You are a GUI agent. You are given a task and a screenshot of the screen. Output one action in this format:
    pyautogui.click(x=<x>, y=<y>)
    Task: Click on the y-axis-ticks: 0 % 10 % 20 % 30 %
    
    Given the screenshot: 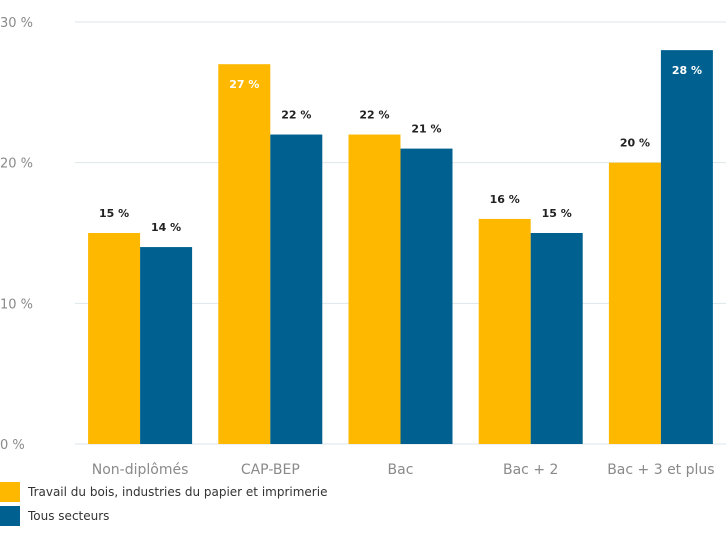 What is the action you would take?
    pyautogui.click(x=16, y=234)
    